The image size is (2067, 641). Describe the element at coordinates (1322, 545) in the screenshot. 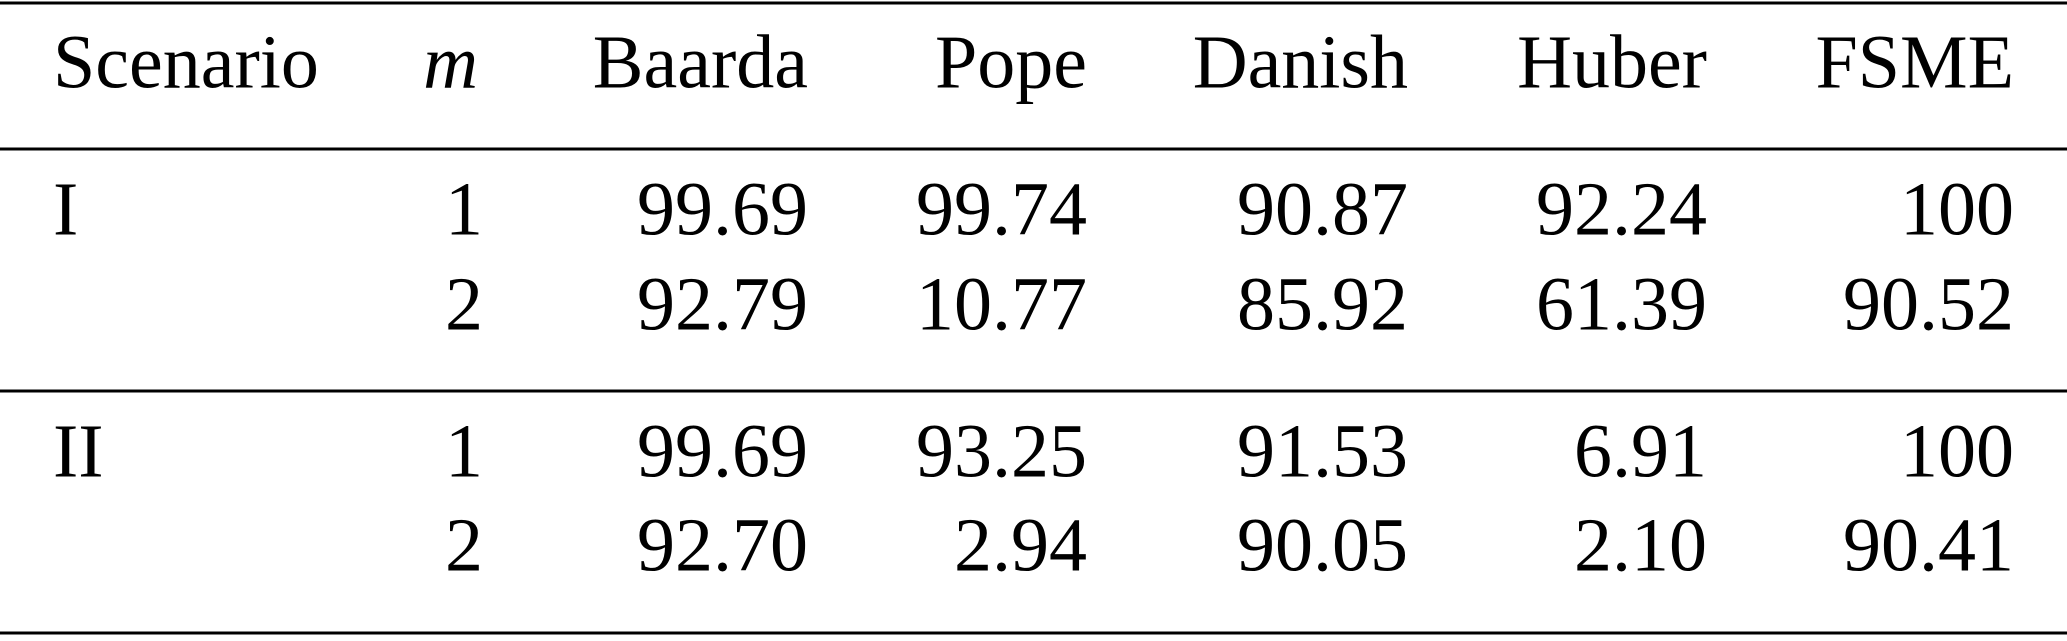

I see `cell: 90.05` at that location.